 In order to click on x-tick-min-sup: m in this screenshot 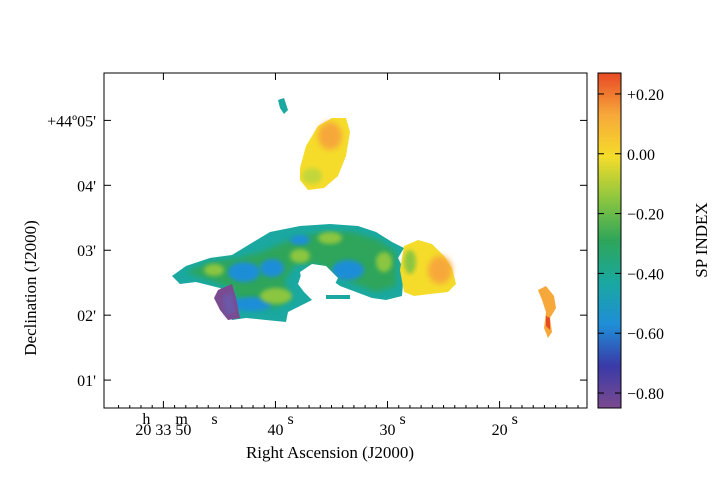, I will do `click(181, 419)`.